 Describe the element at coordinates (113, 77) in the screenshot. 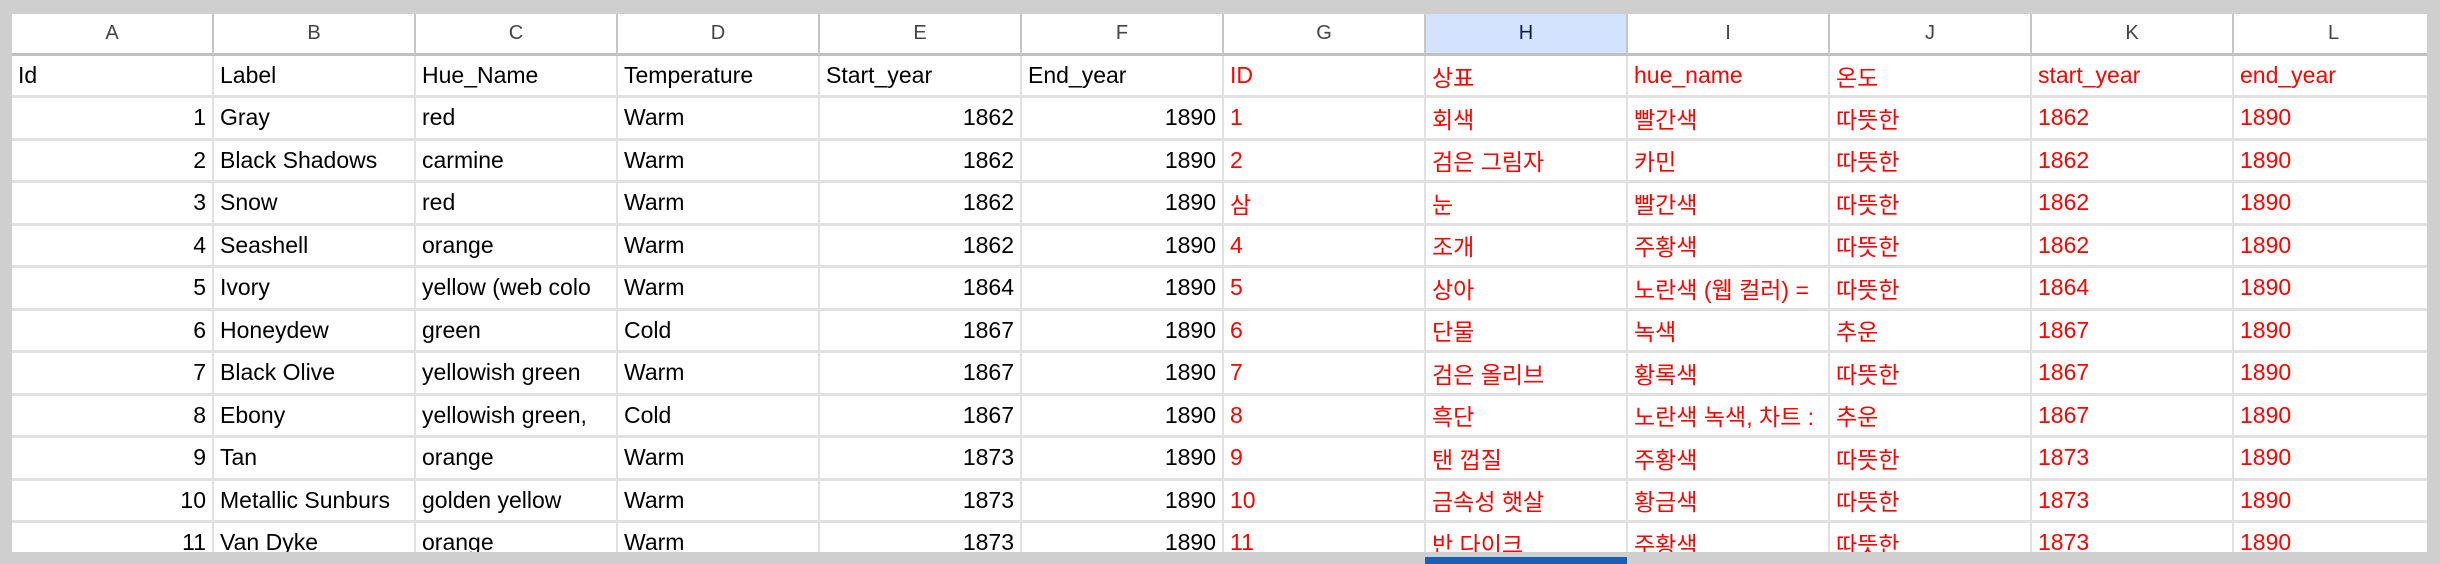

I see `header-cell-a: Id` at that location.